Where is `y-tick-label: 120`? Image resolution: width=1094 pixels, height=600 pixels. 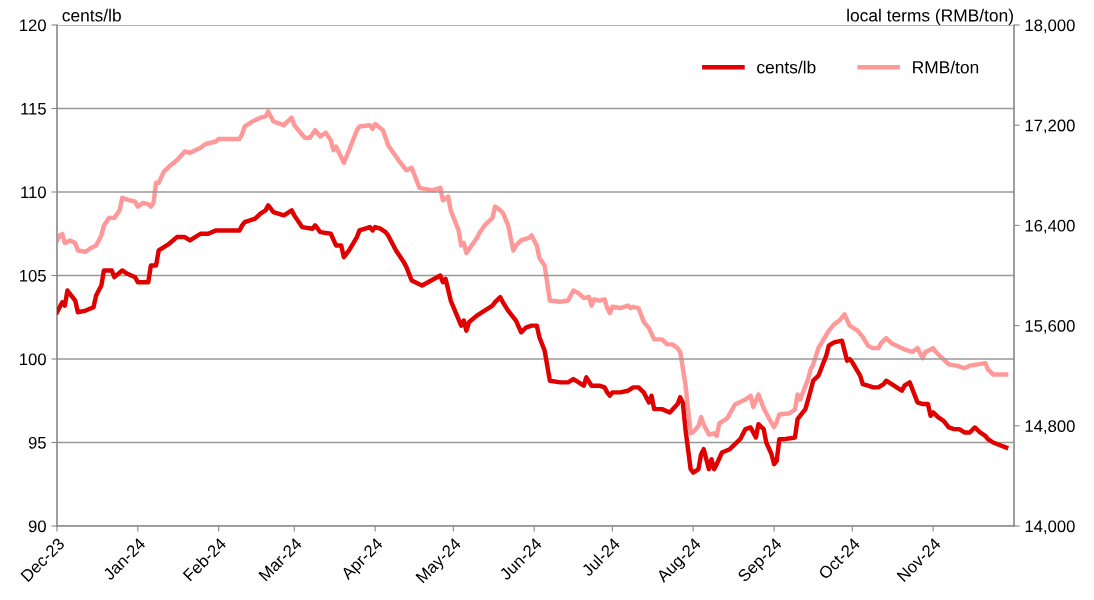
y-tick-label: 120 is located at coordinates (33, 25).